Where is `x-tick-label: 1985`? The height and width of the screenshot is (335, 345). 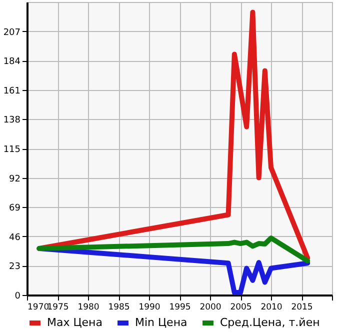
x-tick-label: 1985 is located at coordinates (119, 307).